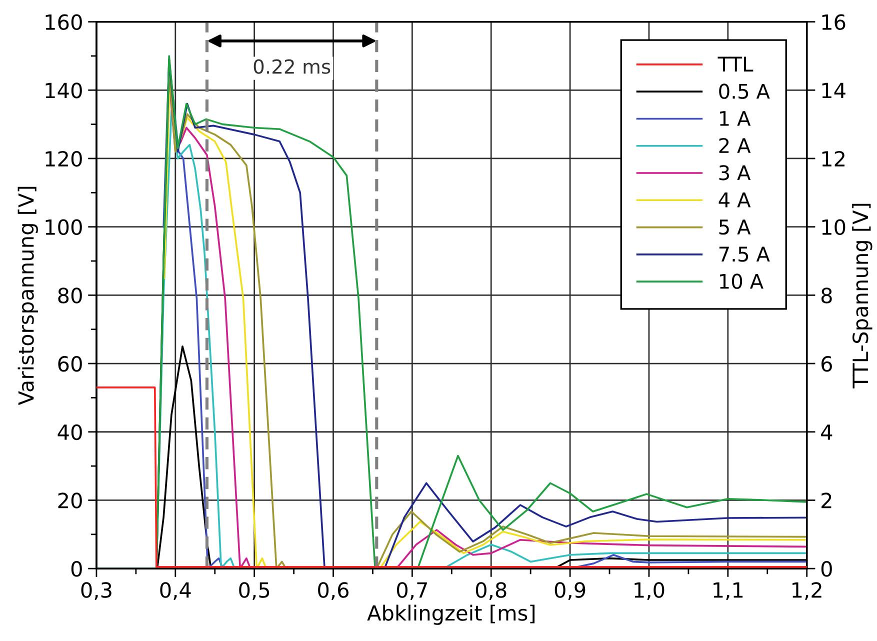  Describe the element at coordinates (826, 296) in the screenshot. I see `y2-tick-label: 8` at that location.